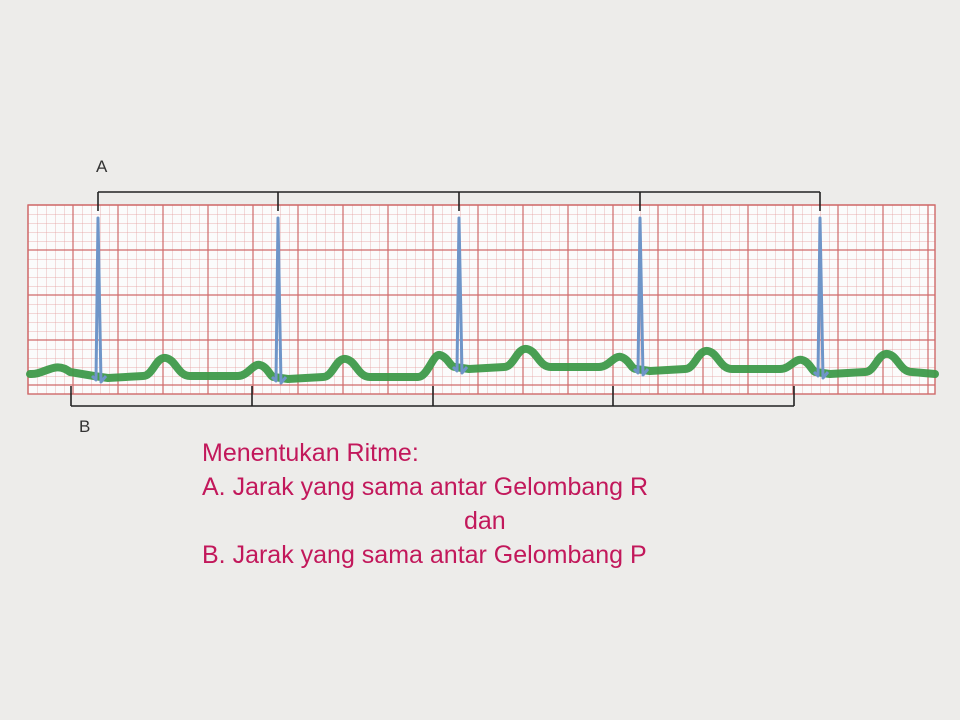 Image resolution: width=960 pixels, height=720 pixels. What do you see at coordinates (485, 521) in the screenshot?
I see `caption-connector: dan` at bounding box center [485, 521].